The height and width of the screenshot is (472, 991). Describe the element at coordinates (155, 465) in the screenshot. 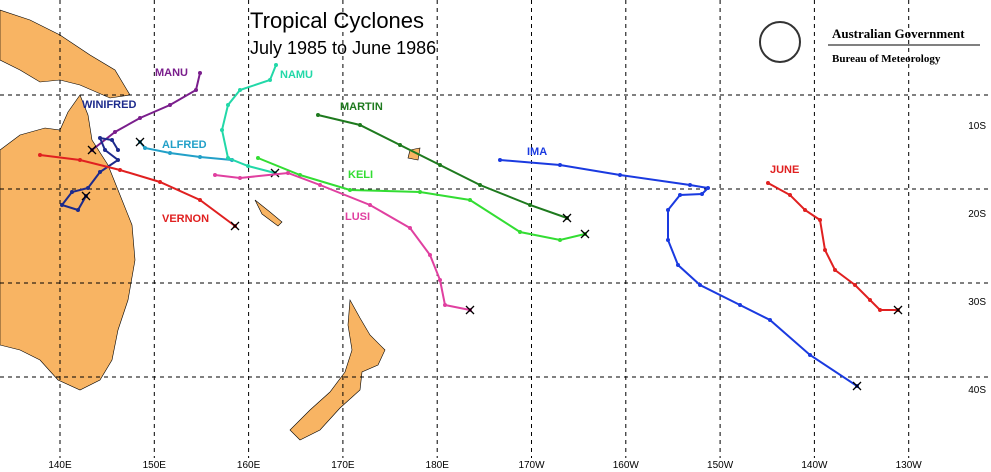

I see `longitude-label: 150E` at that location.